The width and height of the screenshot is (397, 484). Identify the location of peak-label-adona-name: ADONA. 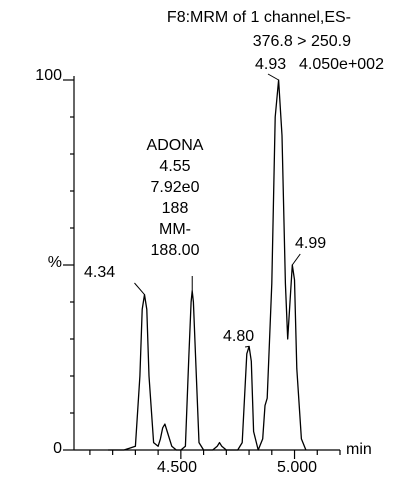
(175, 145).